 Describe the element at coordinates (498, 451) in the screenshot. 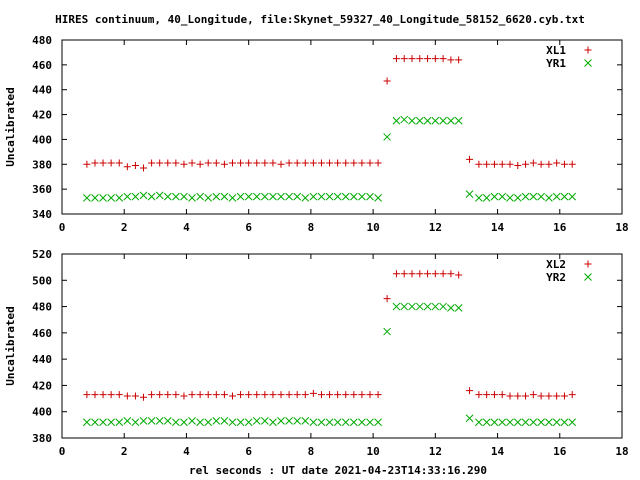

I see `x-tick-label: 14` at that location.